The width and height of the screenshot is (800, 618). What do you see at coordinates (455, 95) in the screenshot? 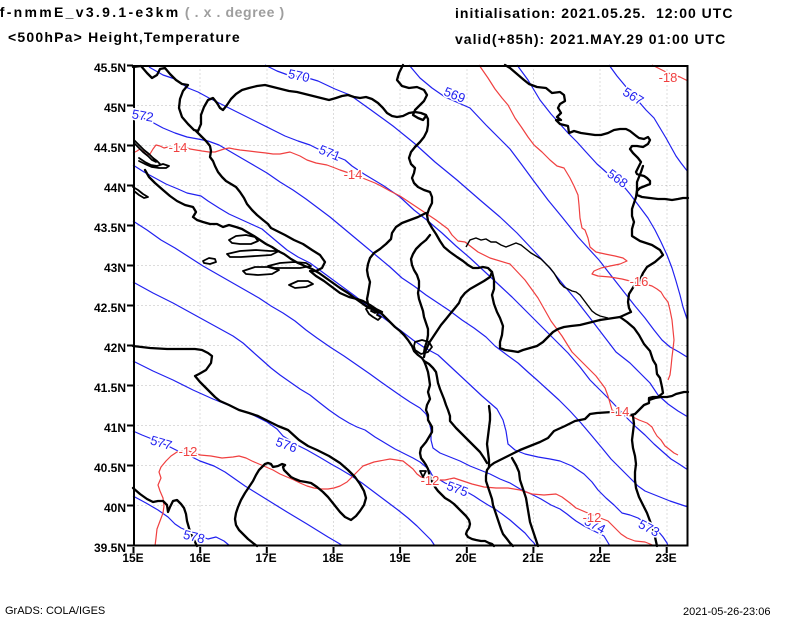
I see `svg-text: 569` at bounding box center [455, 95].